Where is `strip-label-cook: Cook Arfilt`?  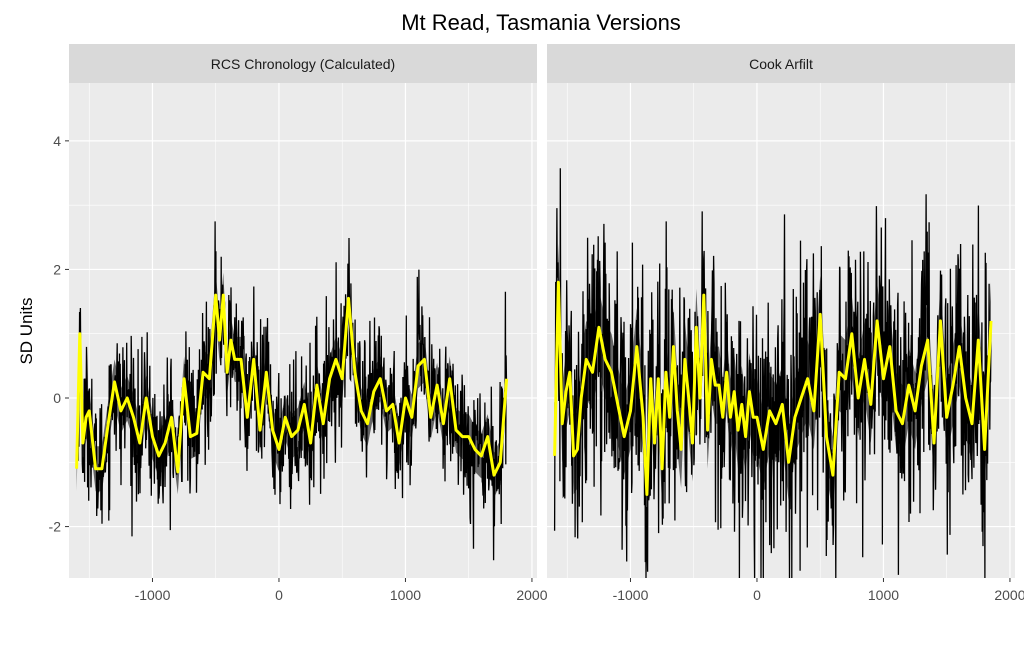 strip-label-cook: Cook Arfilt is located at coordinates (781, 64).